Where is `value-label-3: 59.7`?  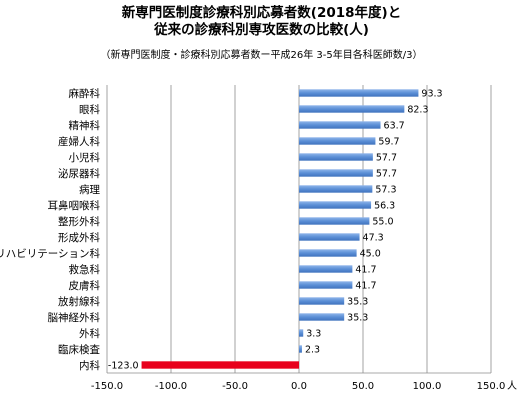
value-label-3: 59.7 is located at coordinates (388, 142).